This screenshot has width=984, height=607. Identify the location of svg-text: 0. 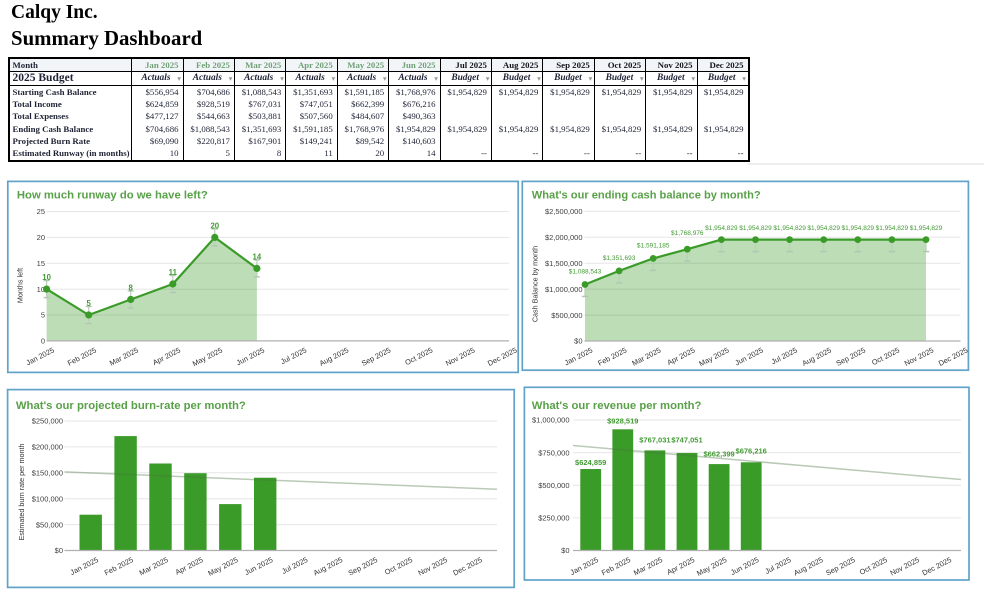
(43, 341).